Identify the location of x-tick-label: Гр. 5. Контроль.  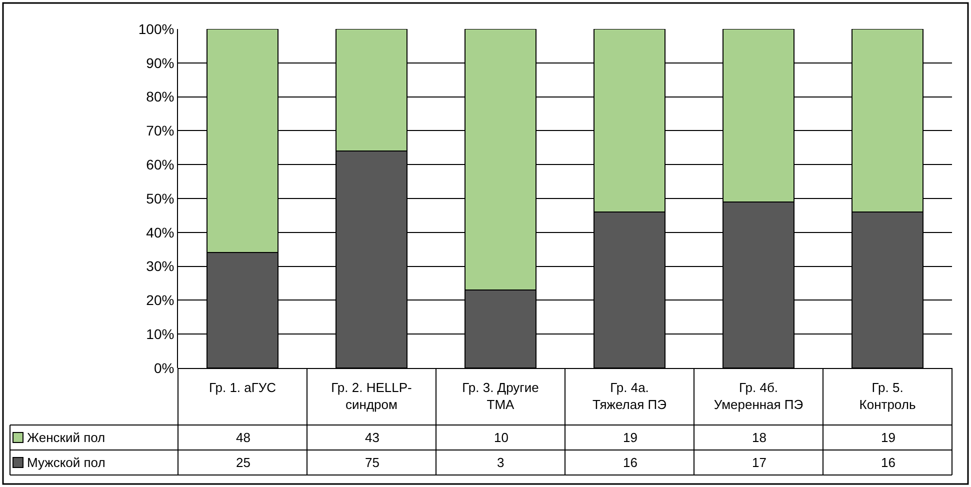
(887, 396).